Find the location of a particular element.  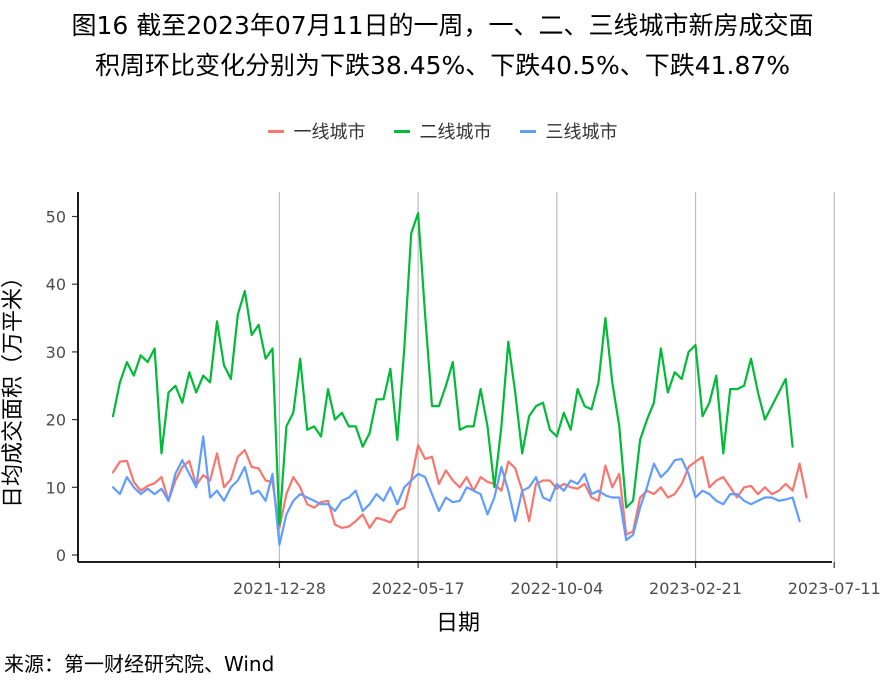

legend-item-3: 三线城市 is located at coordinates (568, 131).